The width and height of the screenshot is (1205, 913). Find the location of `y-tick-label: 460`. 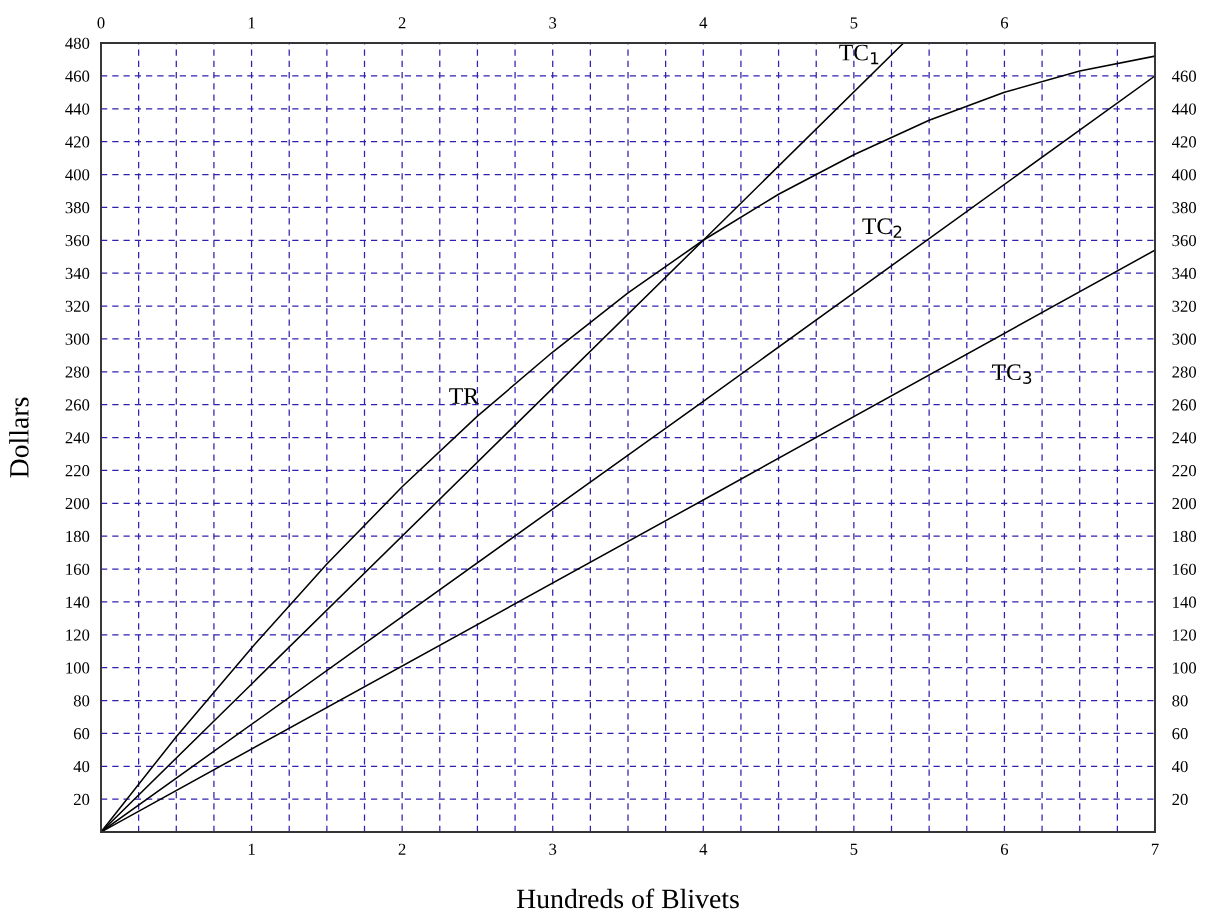

y-tick-label: 460 is located at coordinates (77, 76).